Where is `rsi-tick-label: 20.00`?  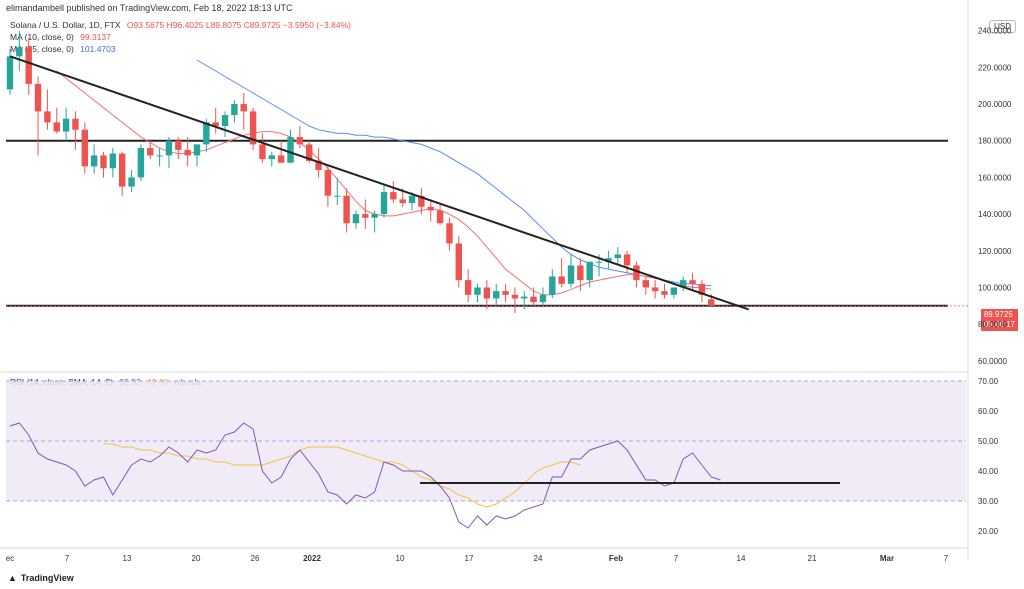 rsi-tick-label: 20.00 is located at coordinates (988, 531).